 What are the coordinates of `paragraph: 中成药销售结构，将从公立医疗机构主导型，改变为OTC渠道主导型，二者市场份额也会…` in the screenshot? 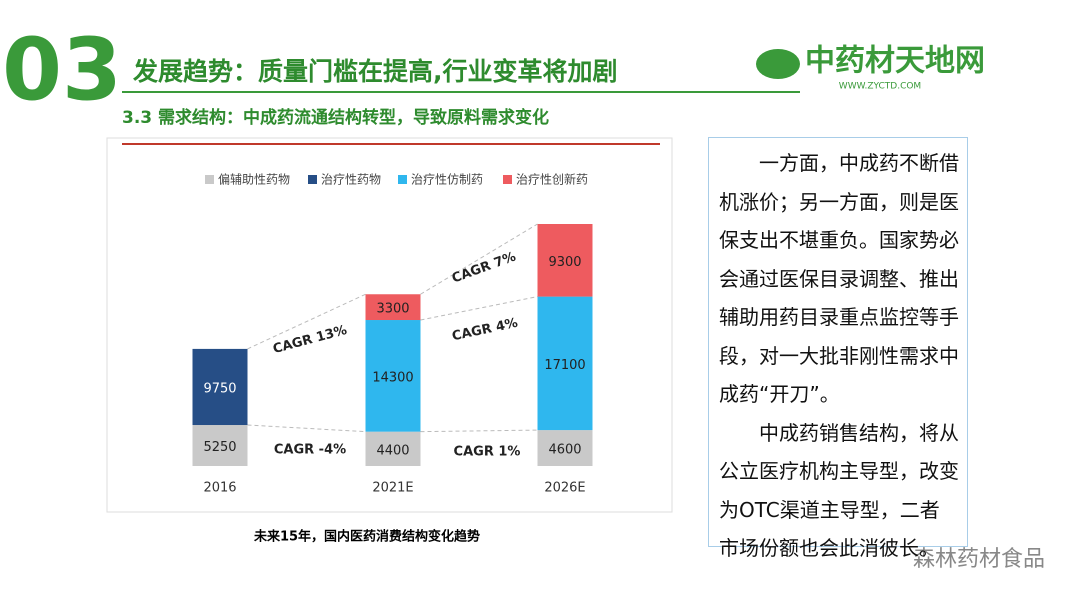 It's located at (839, 490).